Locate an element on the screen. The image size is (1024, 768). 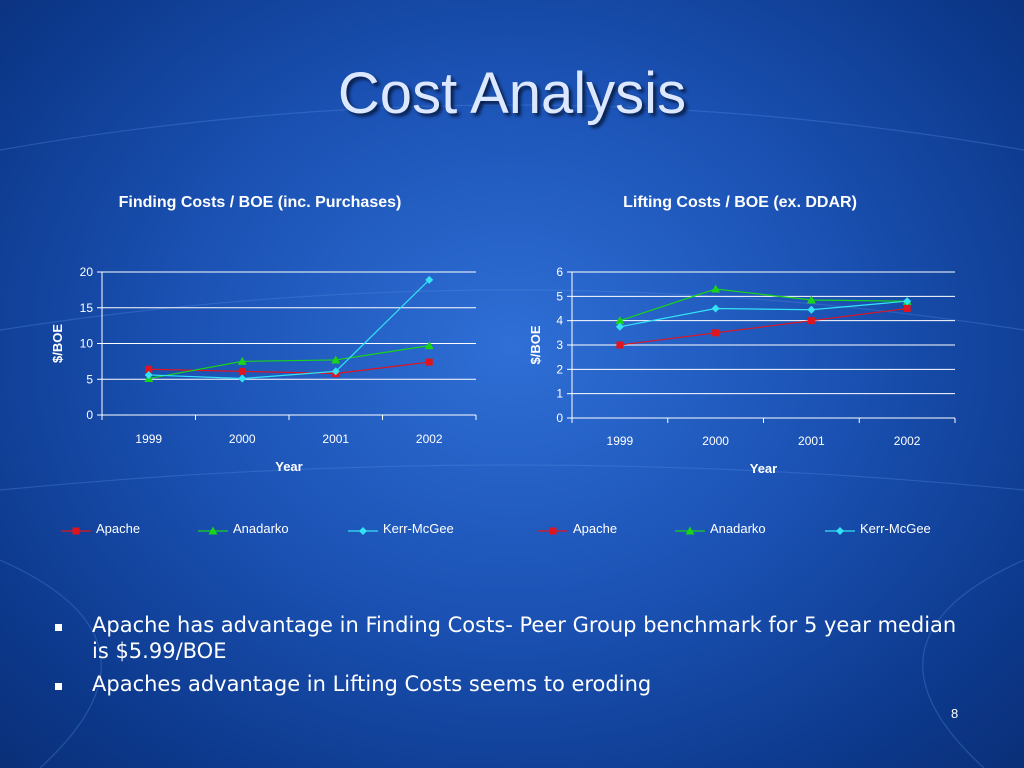
y-tick-label: 1 is located at coordinates (559, 394).